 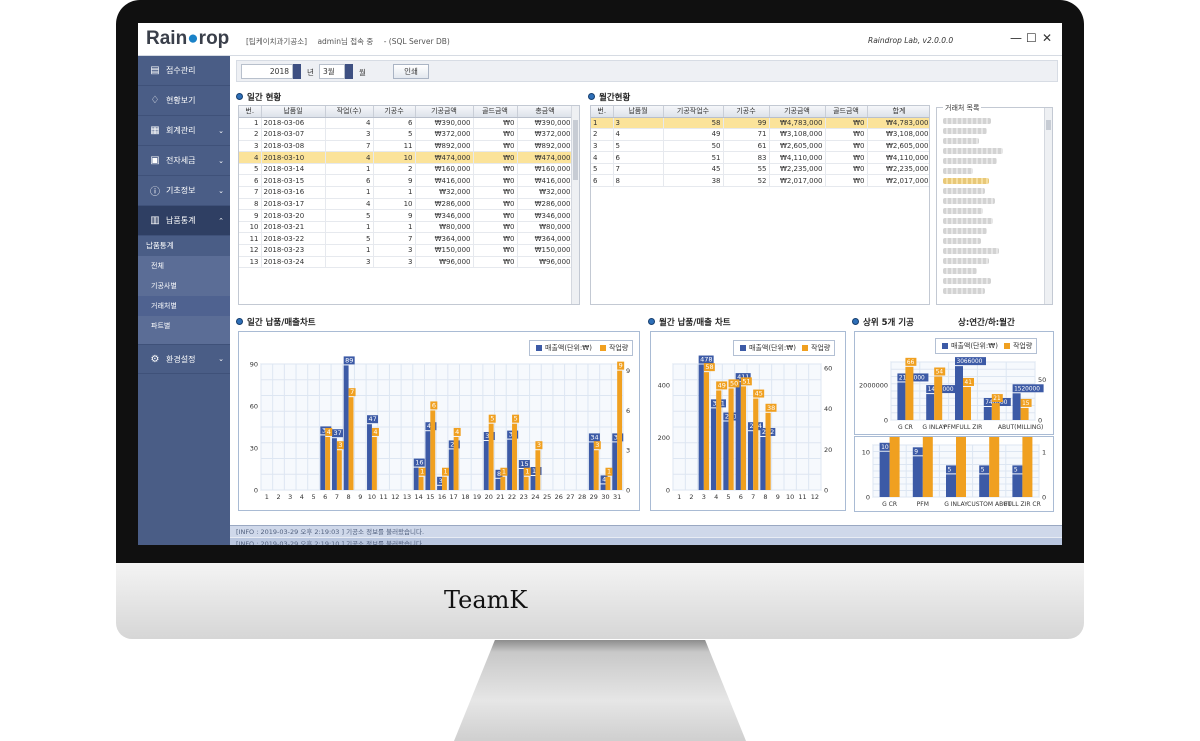 I want to click on table-row: 3 5 50 61 ₩2,605,000 ₩0 ₩2,605,000, so click(x=760, y=146).